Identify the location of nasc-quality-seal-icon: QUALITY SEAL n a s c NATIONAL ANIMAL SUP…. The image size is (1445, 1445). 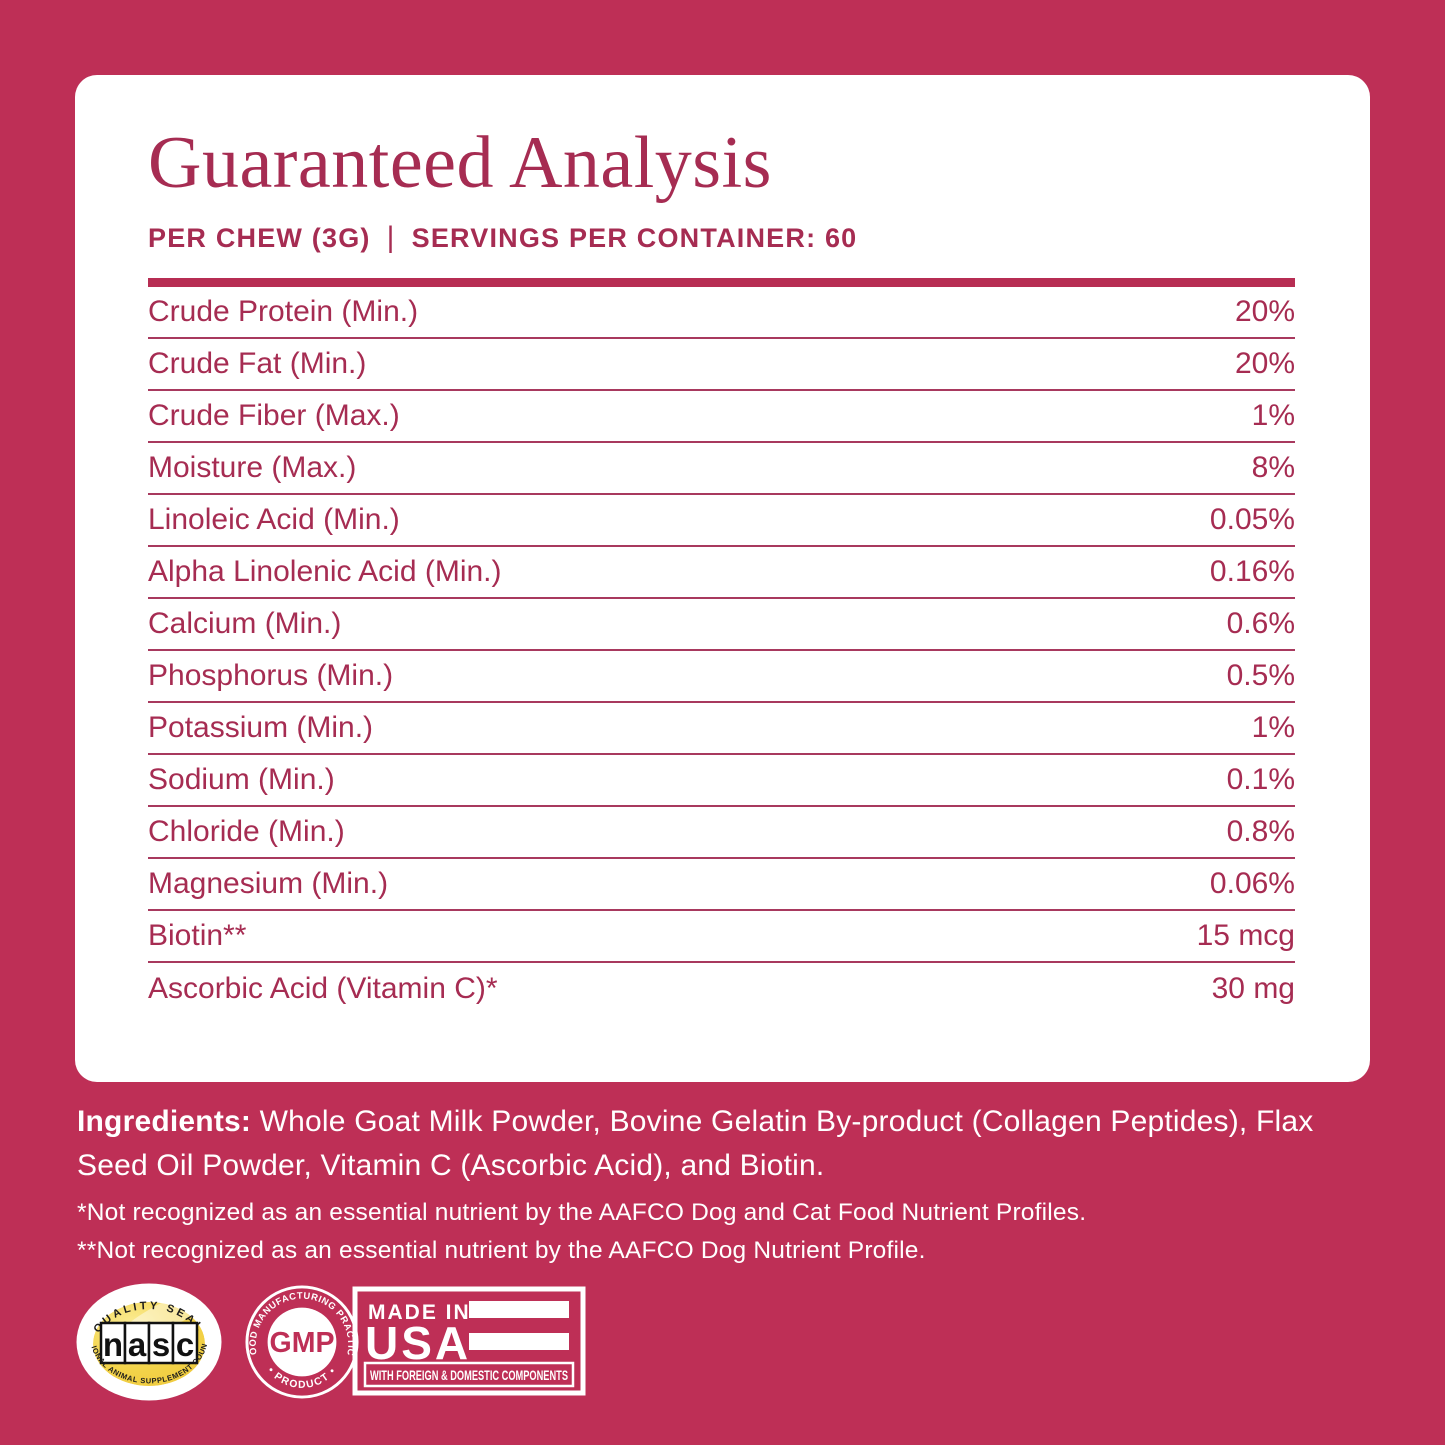
(149, 1342).